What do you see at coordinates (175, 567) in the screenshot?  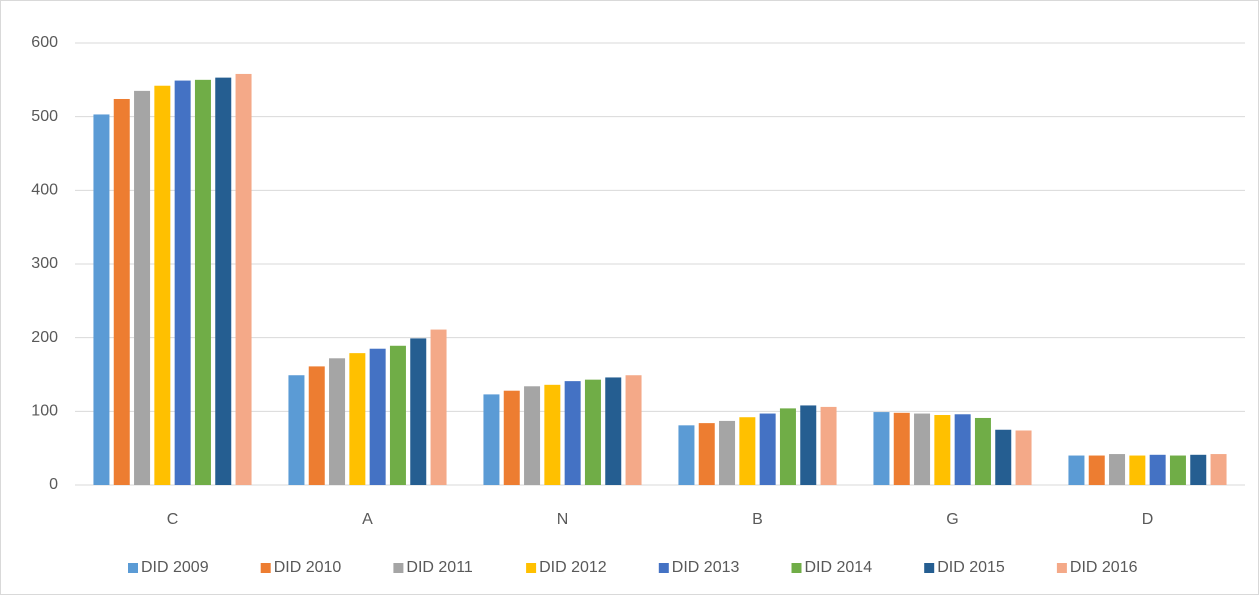 I see `legend-label: DID 2009` at bounding box center [175, 567].